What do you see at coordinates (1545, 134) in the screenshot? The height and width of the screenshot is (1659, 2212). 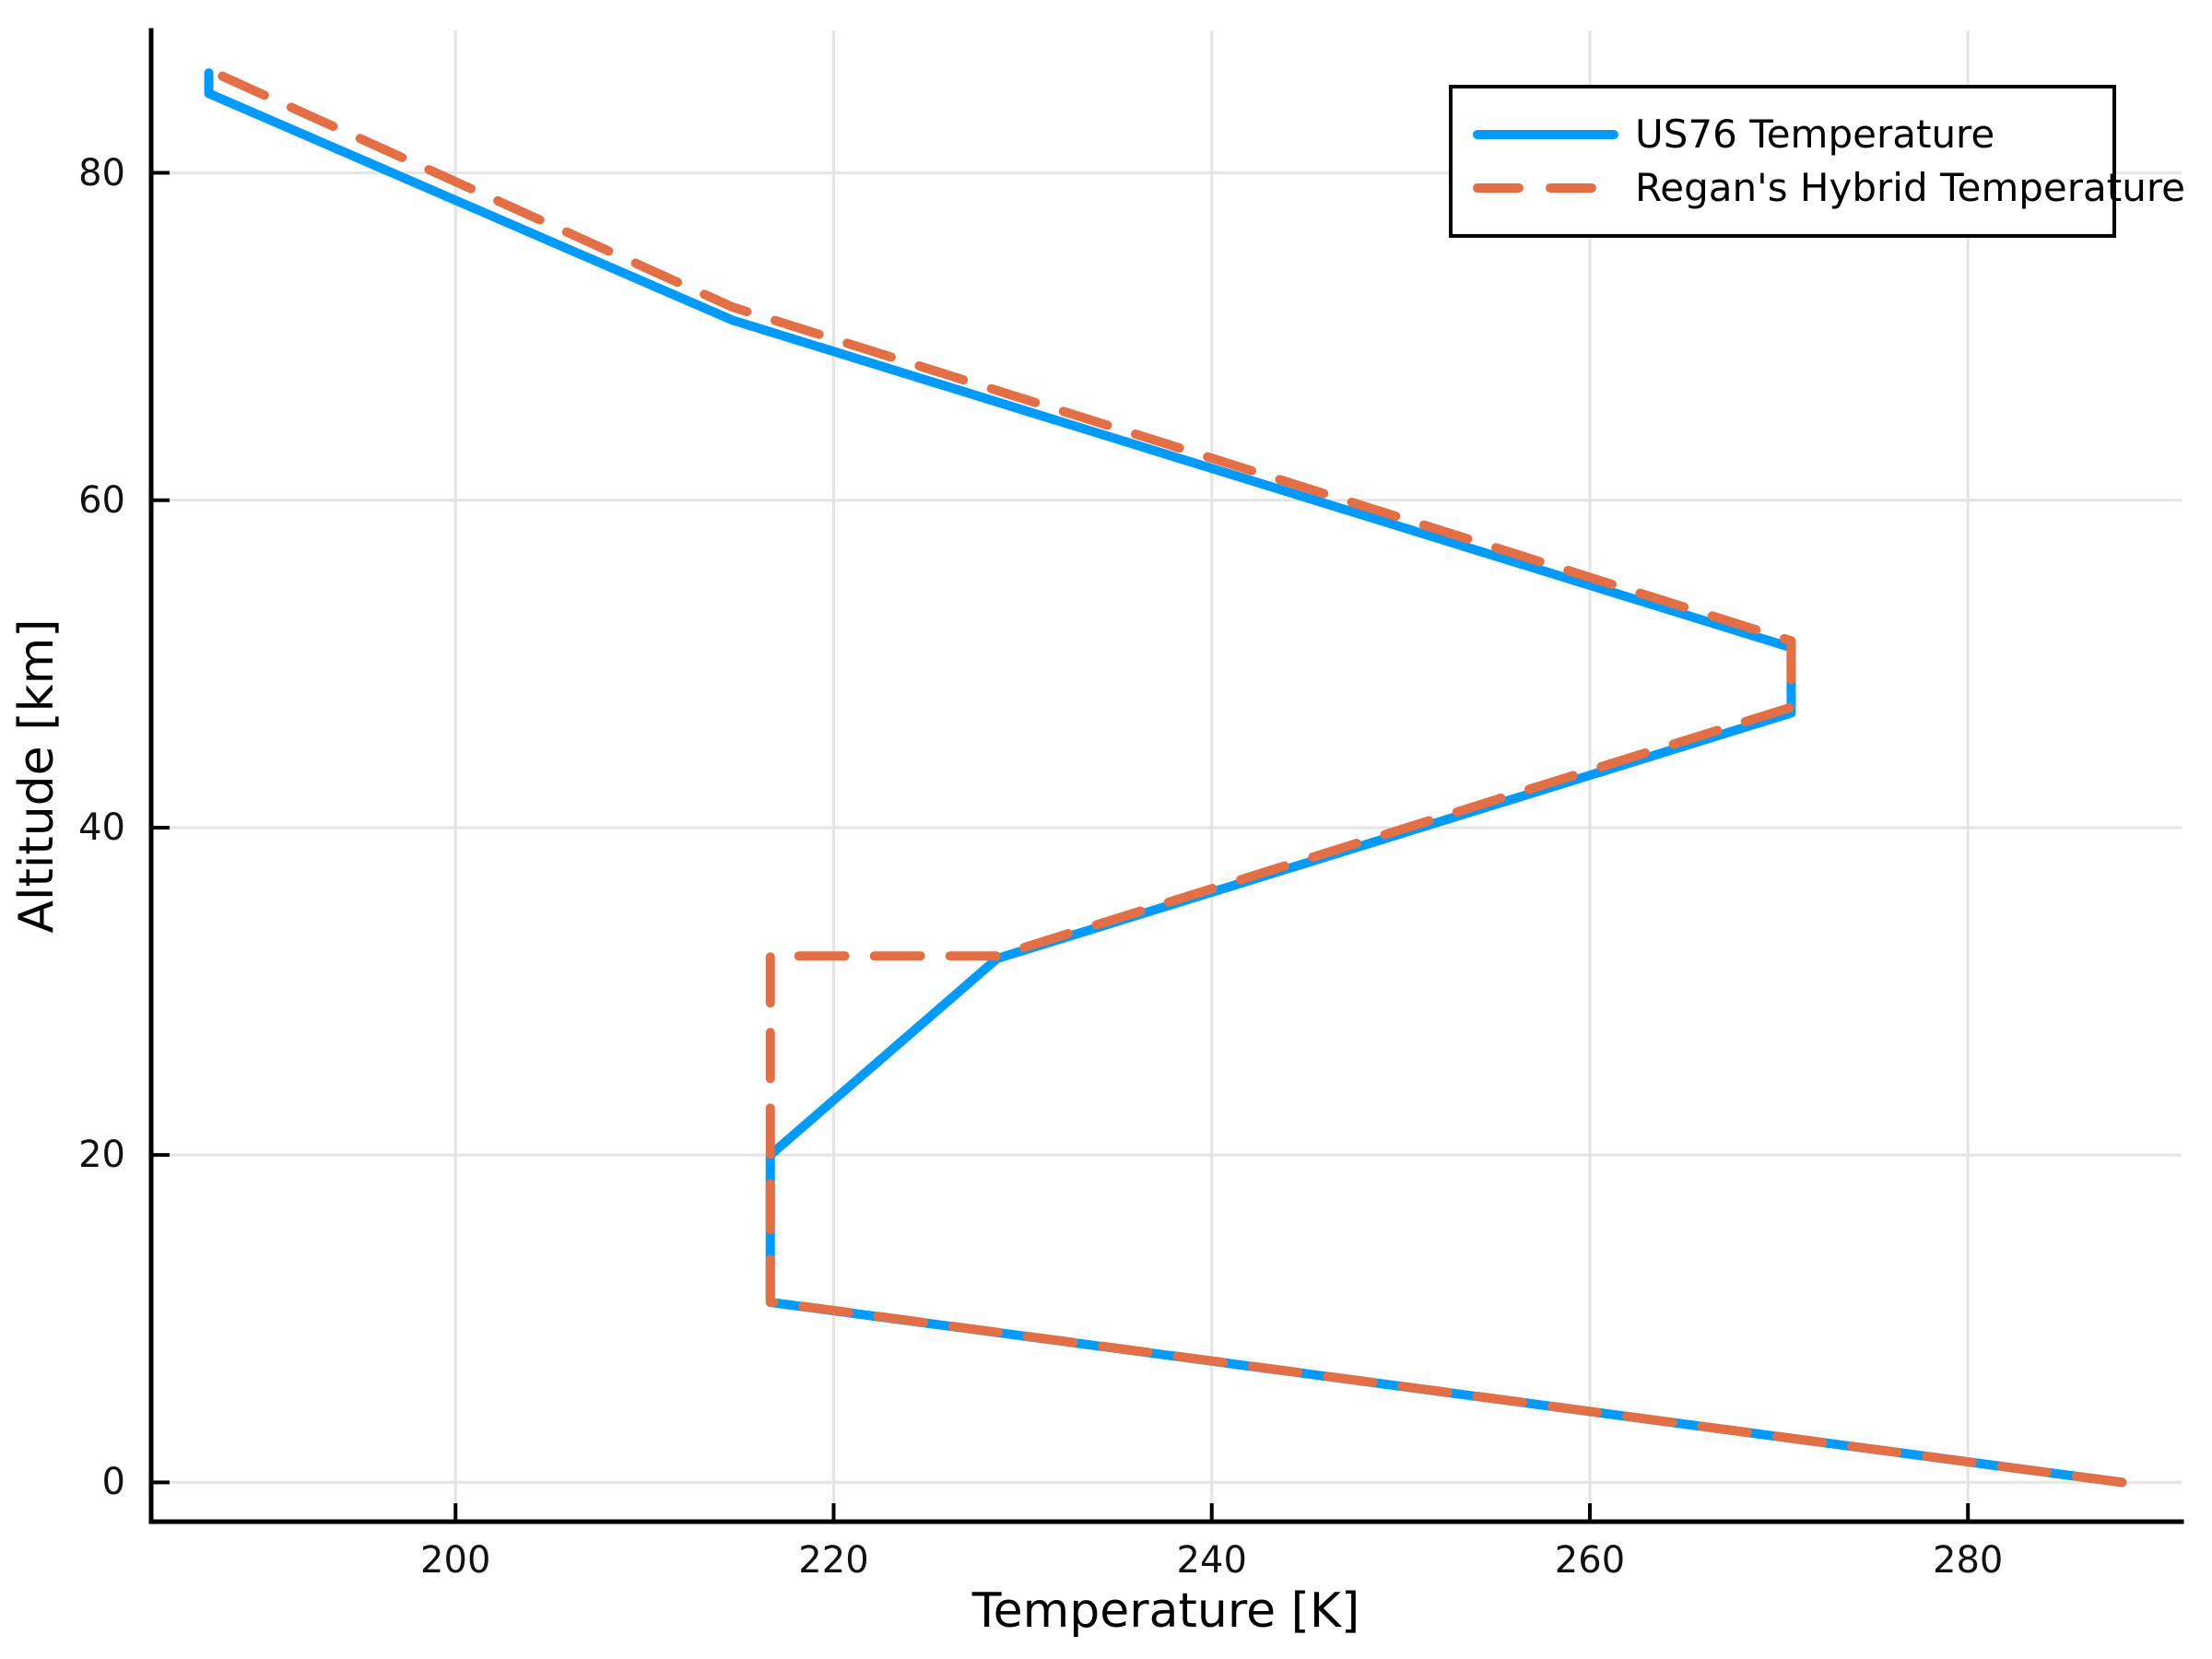 I see `legend-line-sample-us76-icon` at bounding box center [1545, 134].